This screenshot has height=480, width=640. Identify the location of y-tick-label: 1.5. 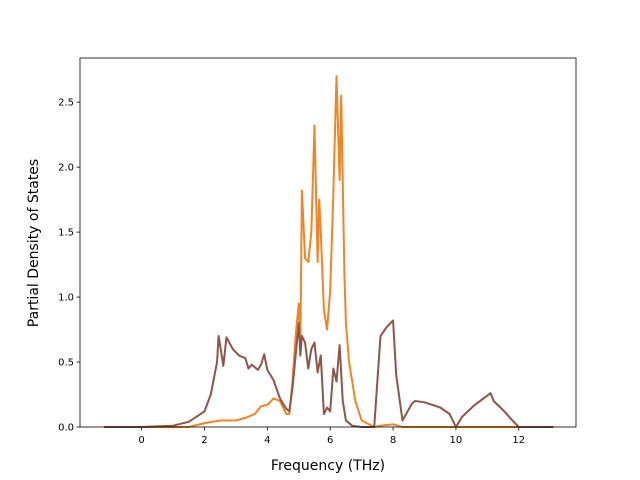
(66, 233).